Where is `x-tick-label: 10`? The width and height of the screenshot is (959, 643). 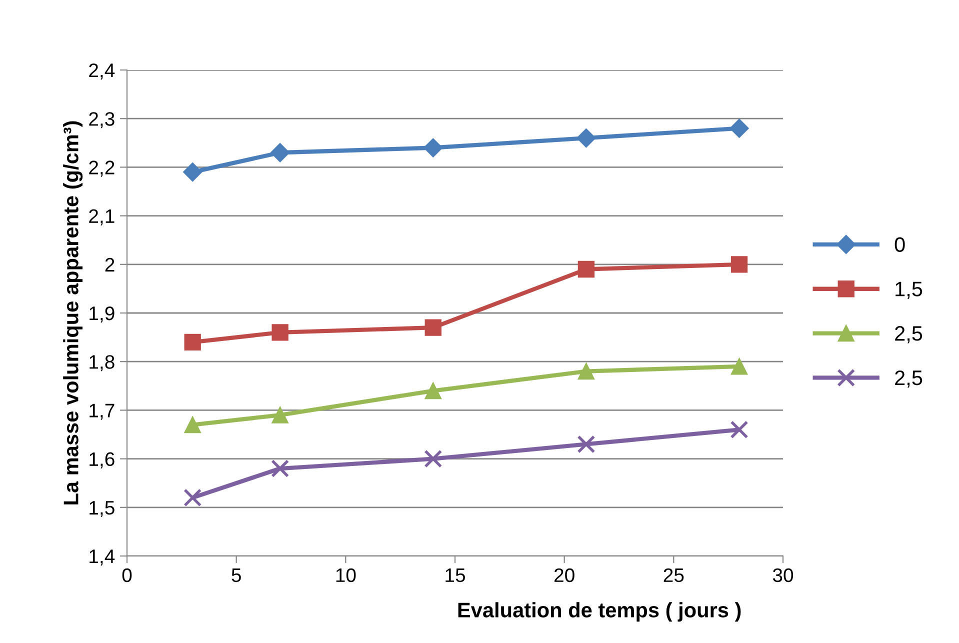
x-tick-label: 10 is located at coordinates (346, 575).